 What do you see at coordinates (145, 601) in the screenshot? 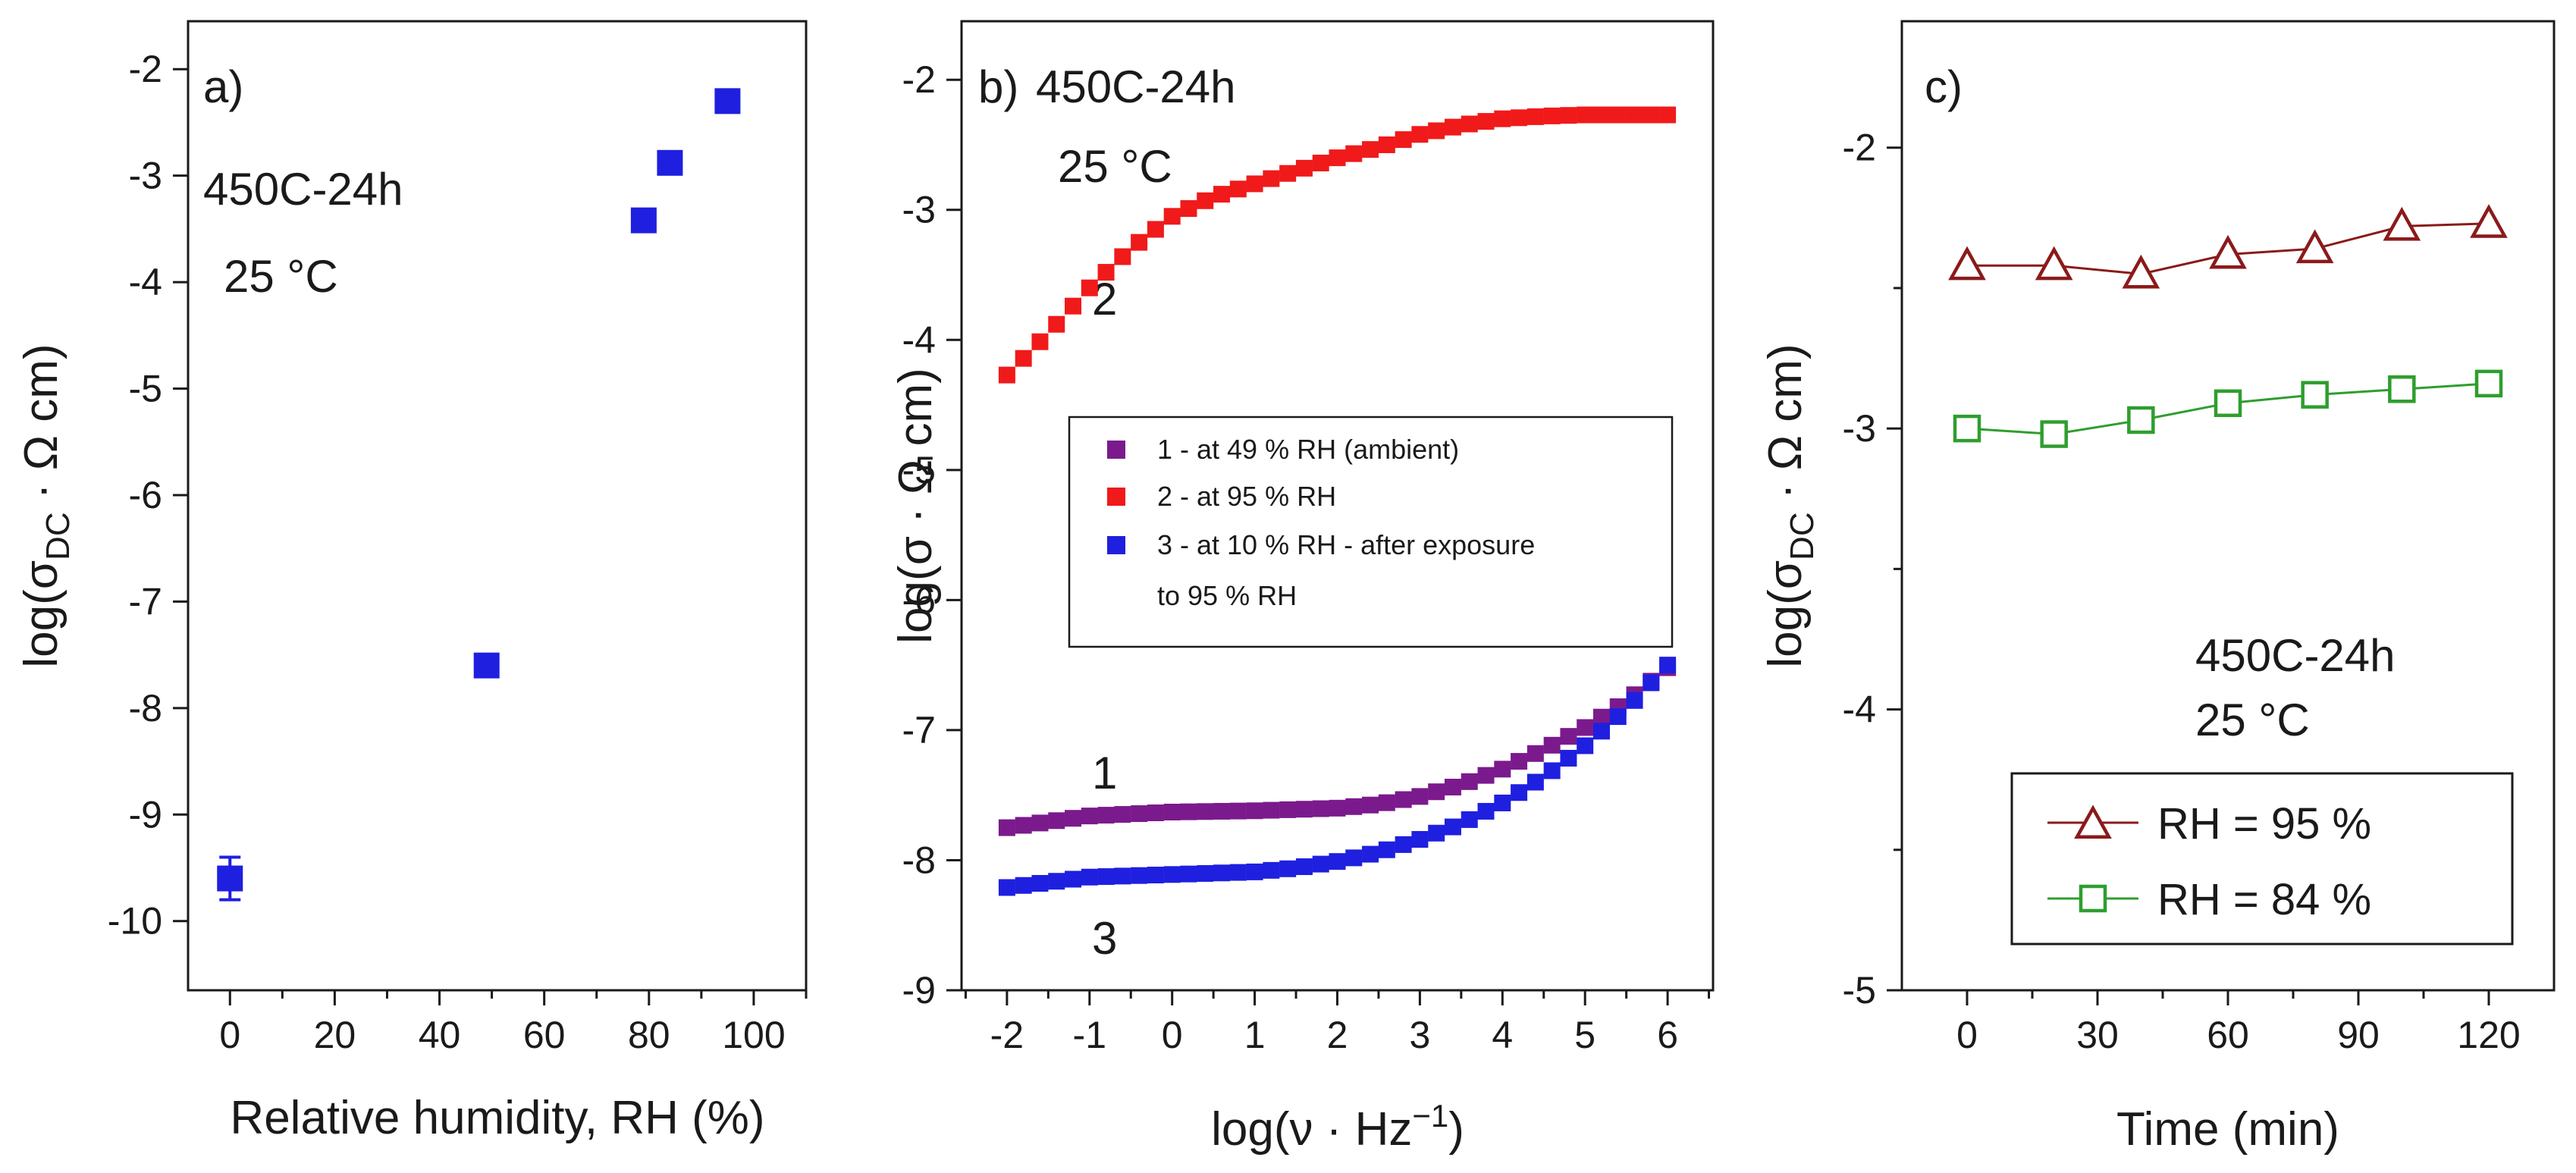
I see `y-tick-label: -7` at bounding box center [145, 601].